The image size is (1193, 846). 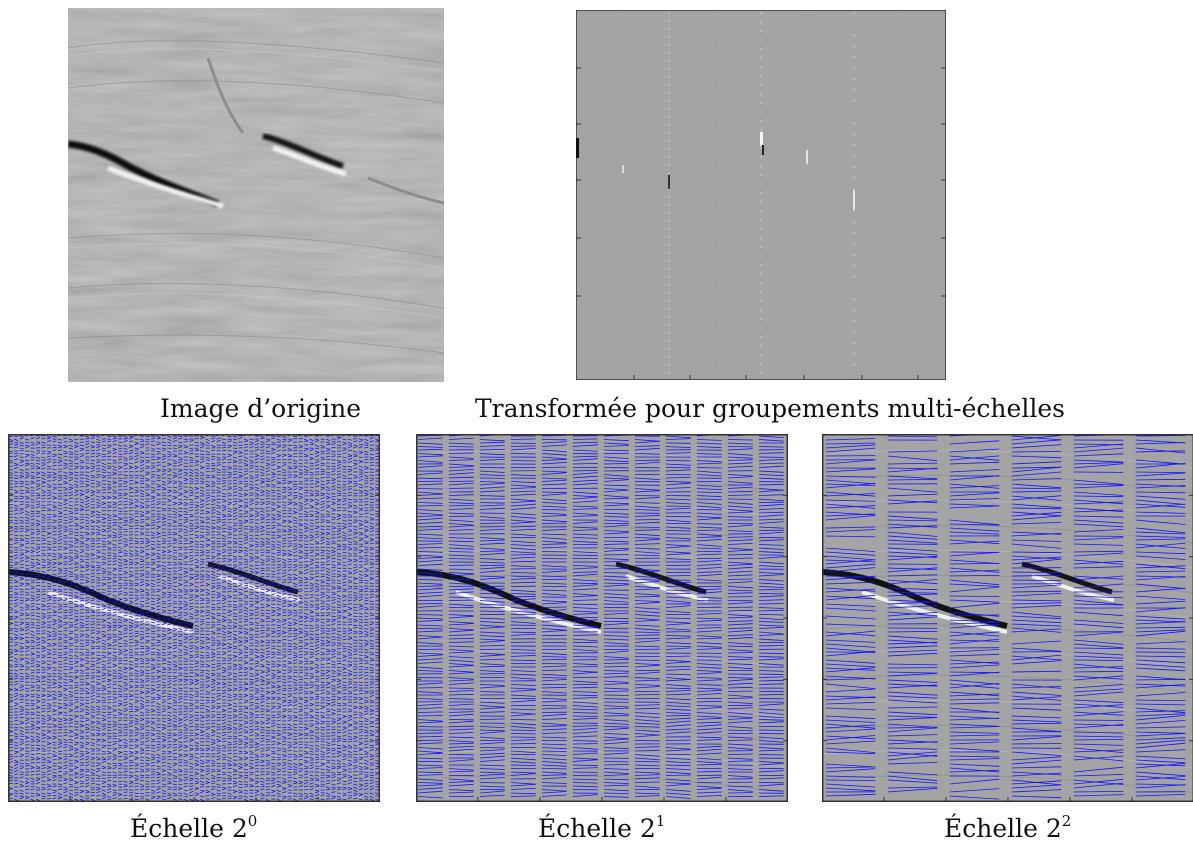 I want to click on transform-image, so click(x=761, y=195).